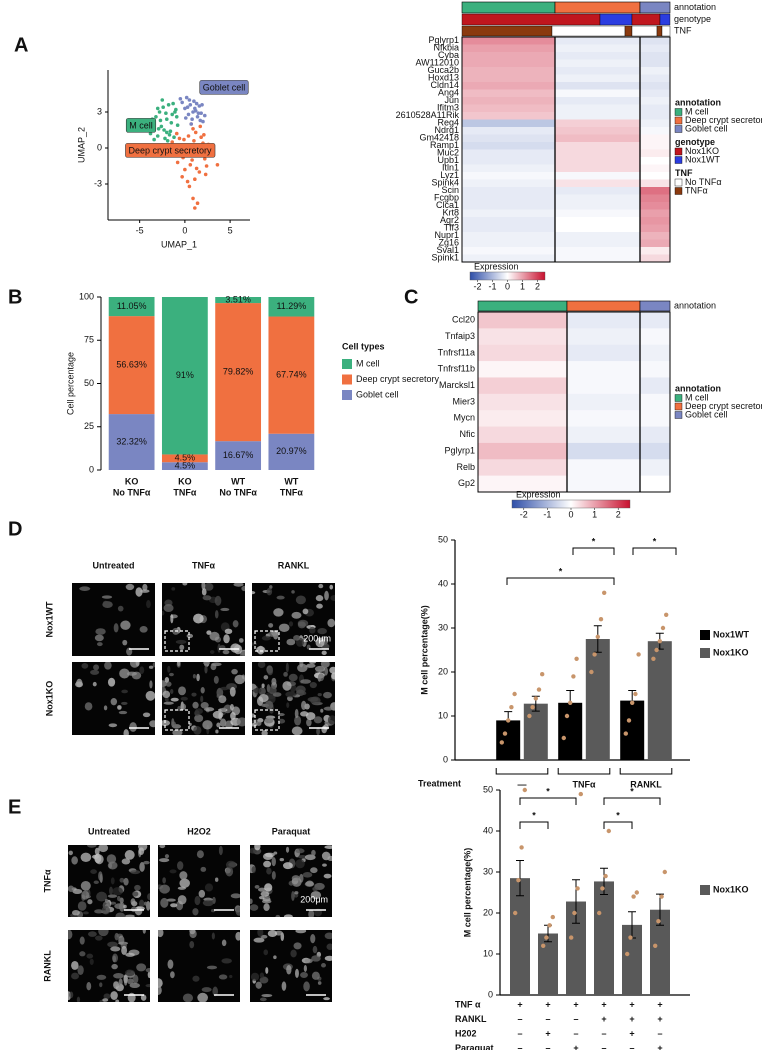 This screenshot has width=762, height=1050. What do you see at coordinates (698, 102) in the screenshot?
I see `legend-title: annotation` at bounding box center [698, 102].